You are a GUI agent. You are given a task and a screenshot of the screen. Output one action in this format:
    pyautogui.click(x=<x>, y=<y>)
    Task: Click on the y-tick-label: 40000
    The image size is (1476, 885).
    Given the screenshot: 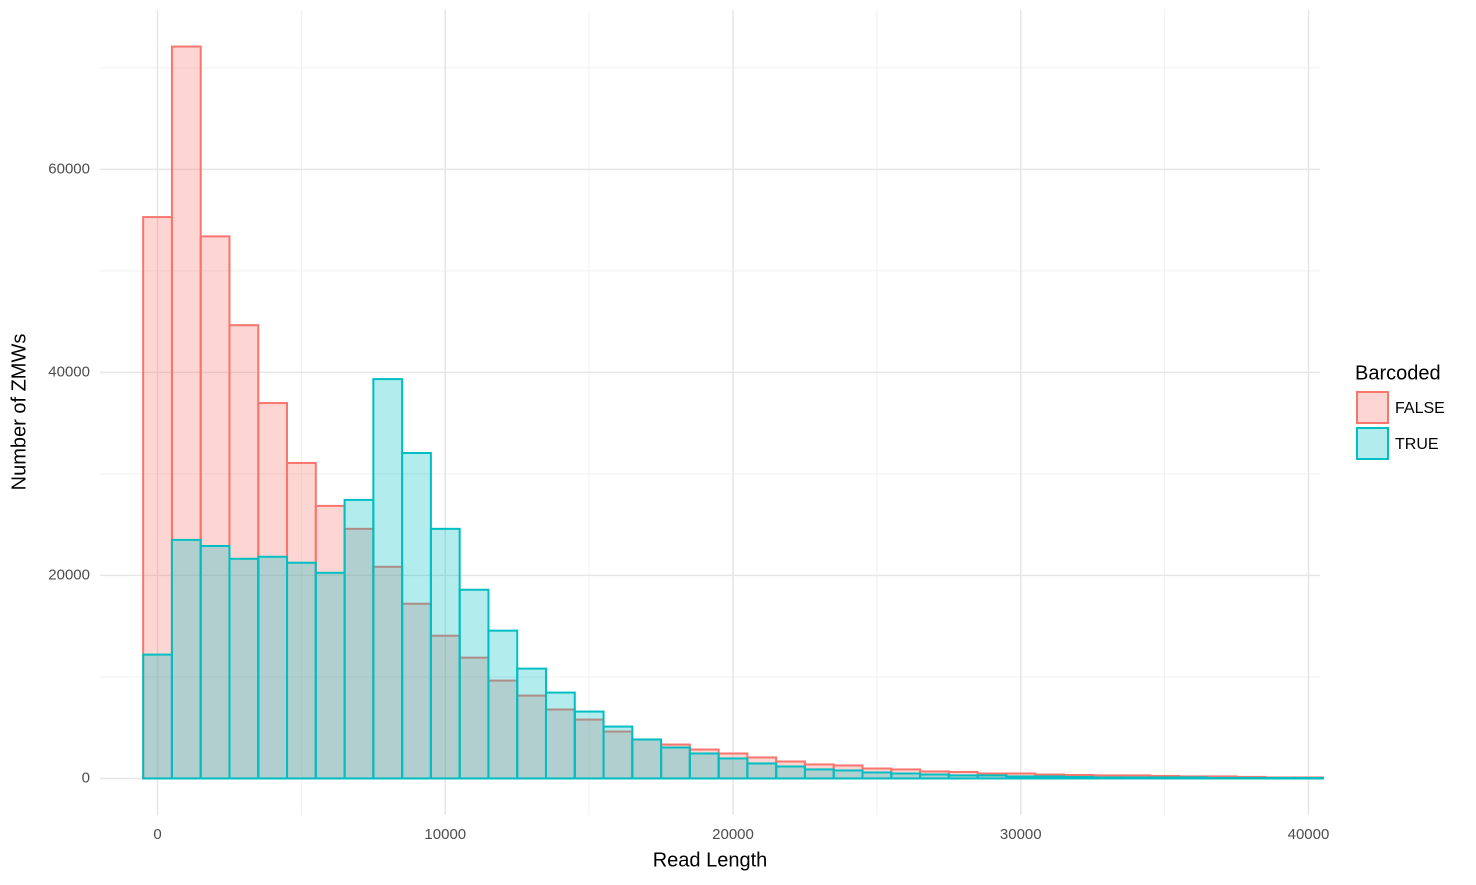 What is the action you would take?
    pyautogui.click(x=69, y=371)
    